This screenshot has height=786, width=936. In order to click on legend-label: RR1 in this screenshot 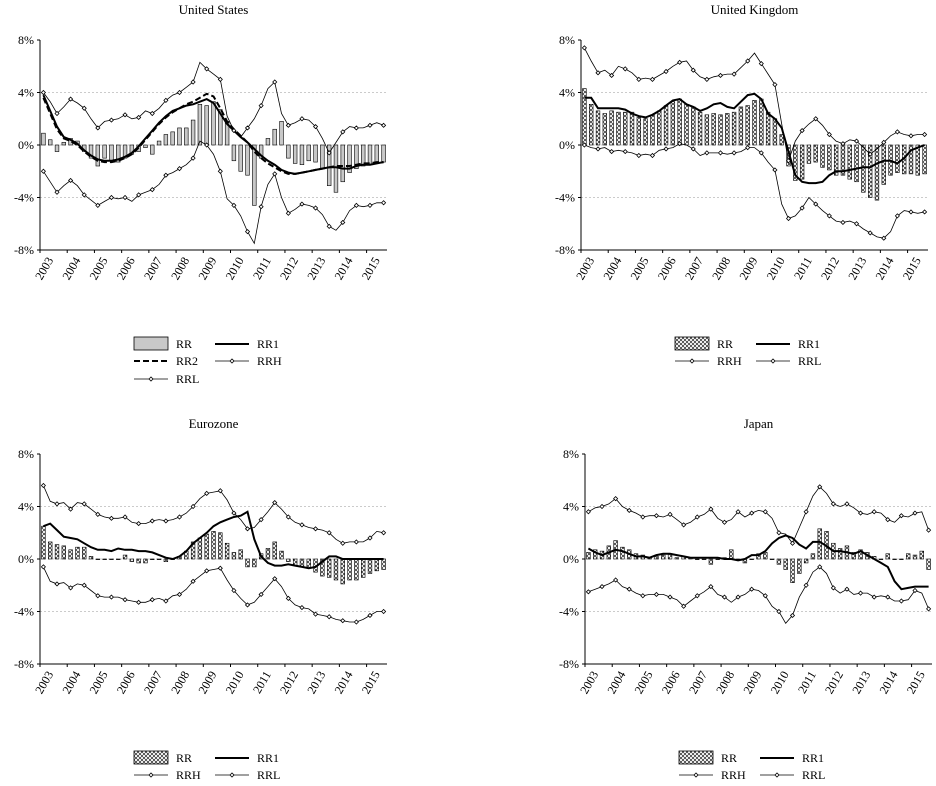, I will do `click(268, 758)`.